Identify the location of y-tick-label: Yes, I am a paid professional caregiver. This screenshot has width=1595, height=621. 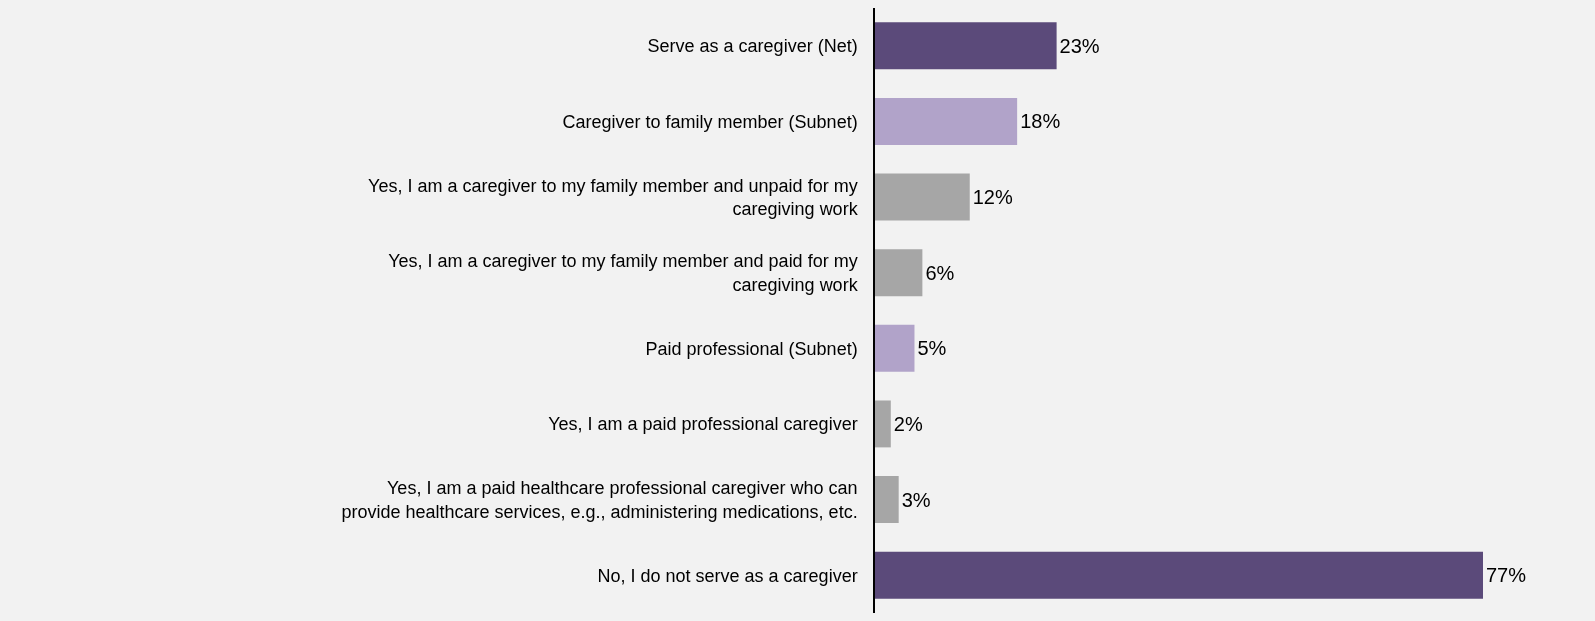
(703, 424).